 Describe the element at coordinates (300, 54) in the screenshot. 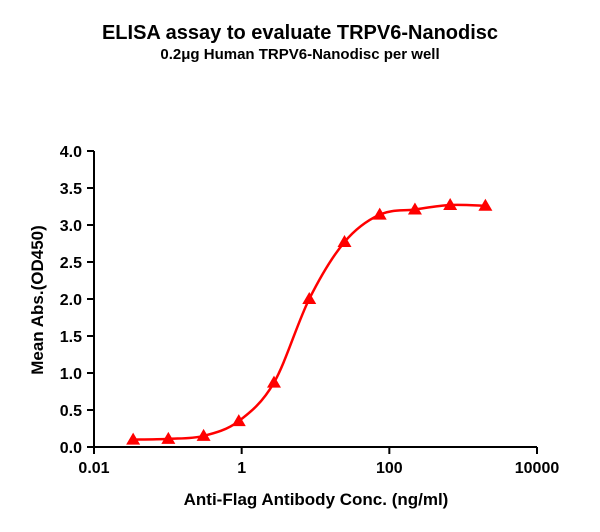

I see `chart-subtitle: 0.2μg Human TRPV6-Nanodisc per well` at that location.